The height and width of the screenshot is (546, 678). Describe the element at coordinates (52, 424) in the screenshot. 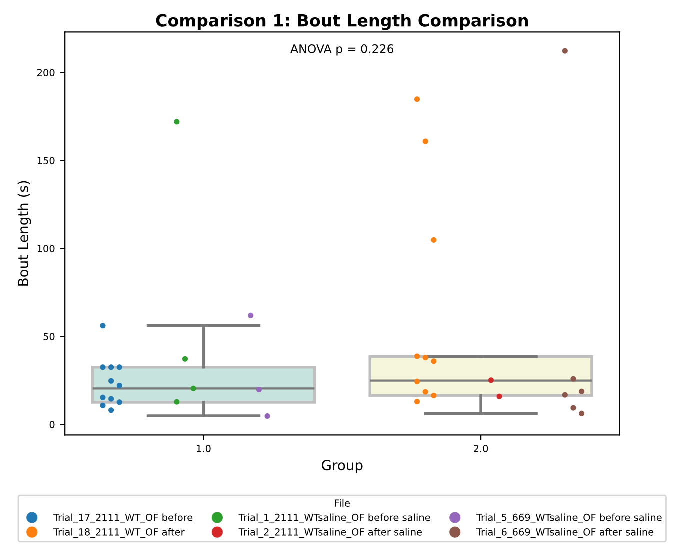

I see `y-tick-label: 0` at that location.